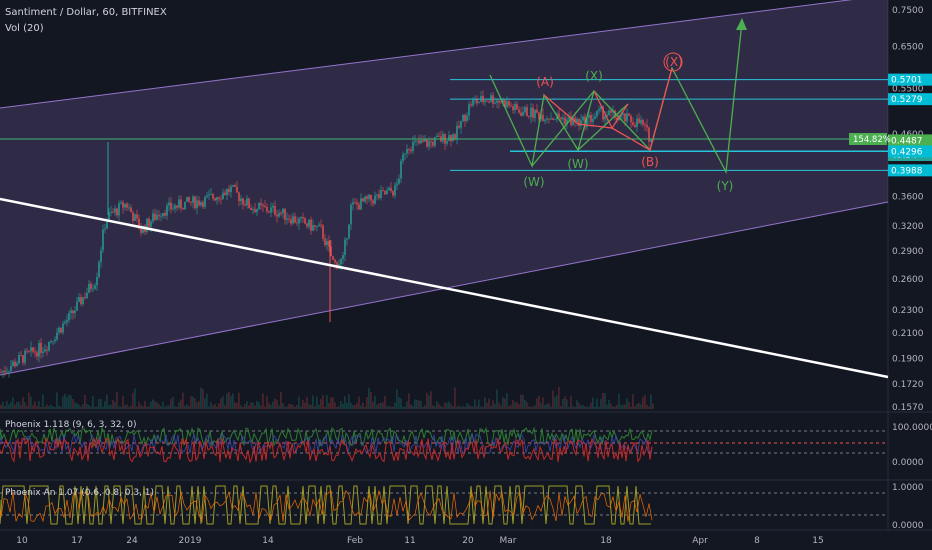  What do you see at coordinates (907, 171) in the screenshot?
I see `price-label-text: 0.3988` at bounding box center [907, 171].